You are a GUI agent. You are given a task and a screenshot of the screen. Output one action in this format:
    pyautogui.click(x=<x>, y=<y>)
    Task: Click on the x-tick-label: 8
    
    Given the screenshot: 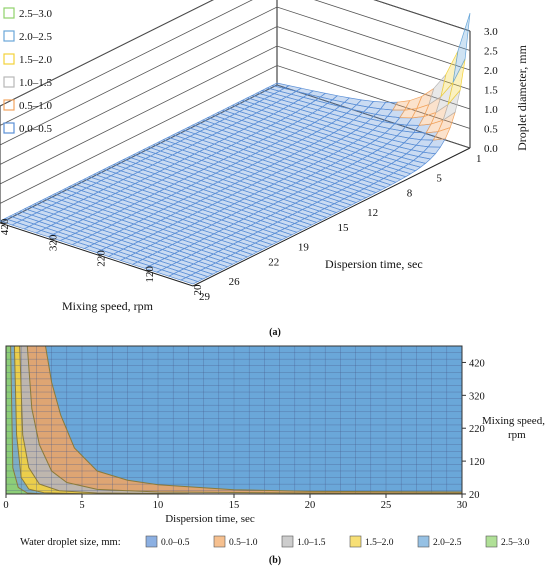 What is the action you would take?
    pyautogui.click(x=410, y=194)
    